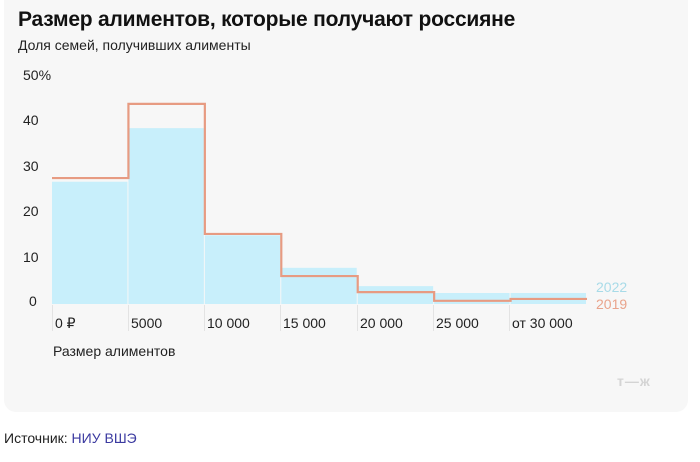 The image size is (700, 462). I want to click on tzh-logo: т—ж, so click(634, 381).